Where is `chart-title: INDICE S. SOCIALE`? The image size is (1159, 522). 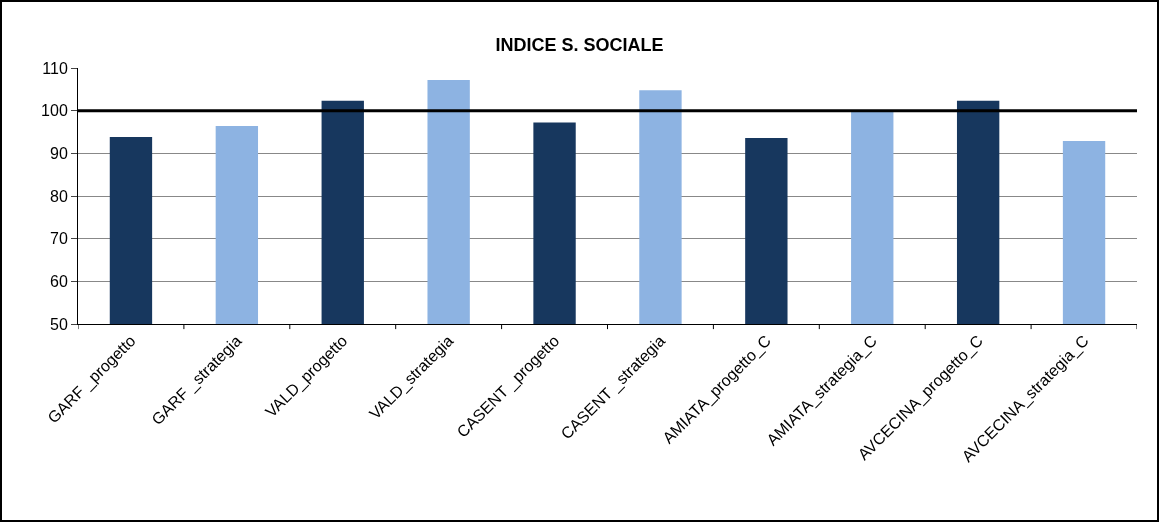
chart-title: INDICE S. SOCIALE is located at coordinates (579, 44).